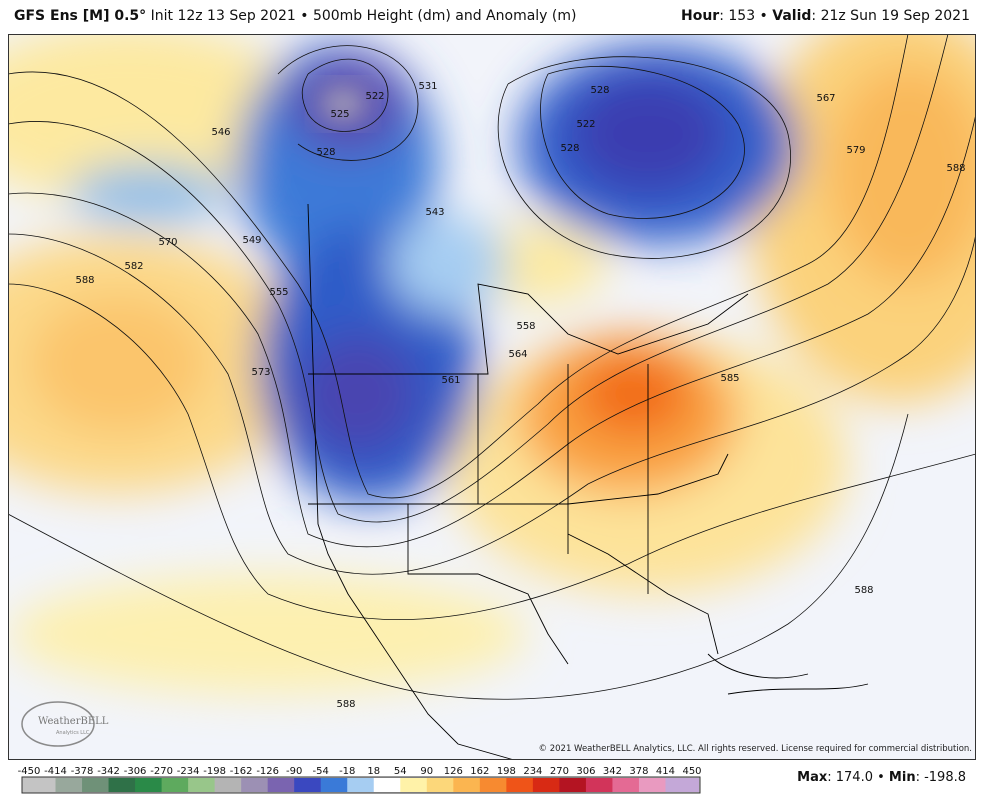 This screenshot has height=808, width=984. Describe the element at coordinates (108, 771) in the screenshot. I see `colorbar-label: -342` at that location.